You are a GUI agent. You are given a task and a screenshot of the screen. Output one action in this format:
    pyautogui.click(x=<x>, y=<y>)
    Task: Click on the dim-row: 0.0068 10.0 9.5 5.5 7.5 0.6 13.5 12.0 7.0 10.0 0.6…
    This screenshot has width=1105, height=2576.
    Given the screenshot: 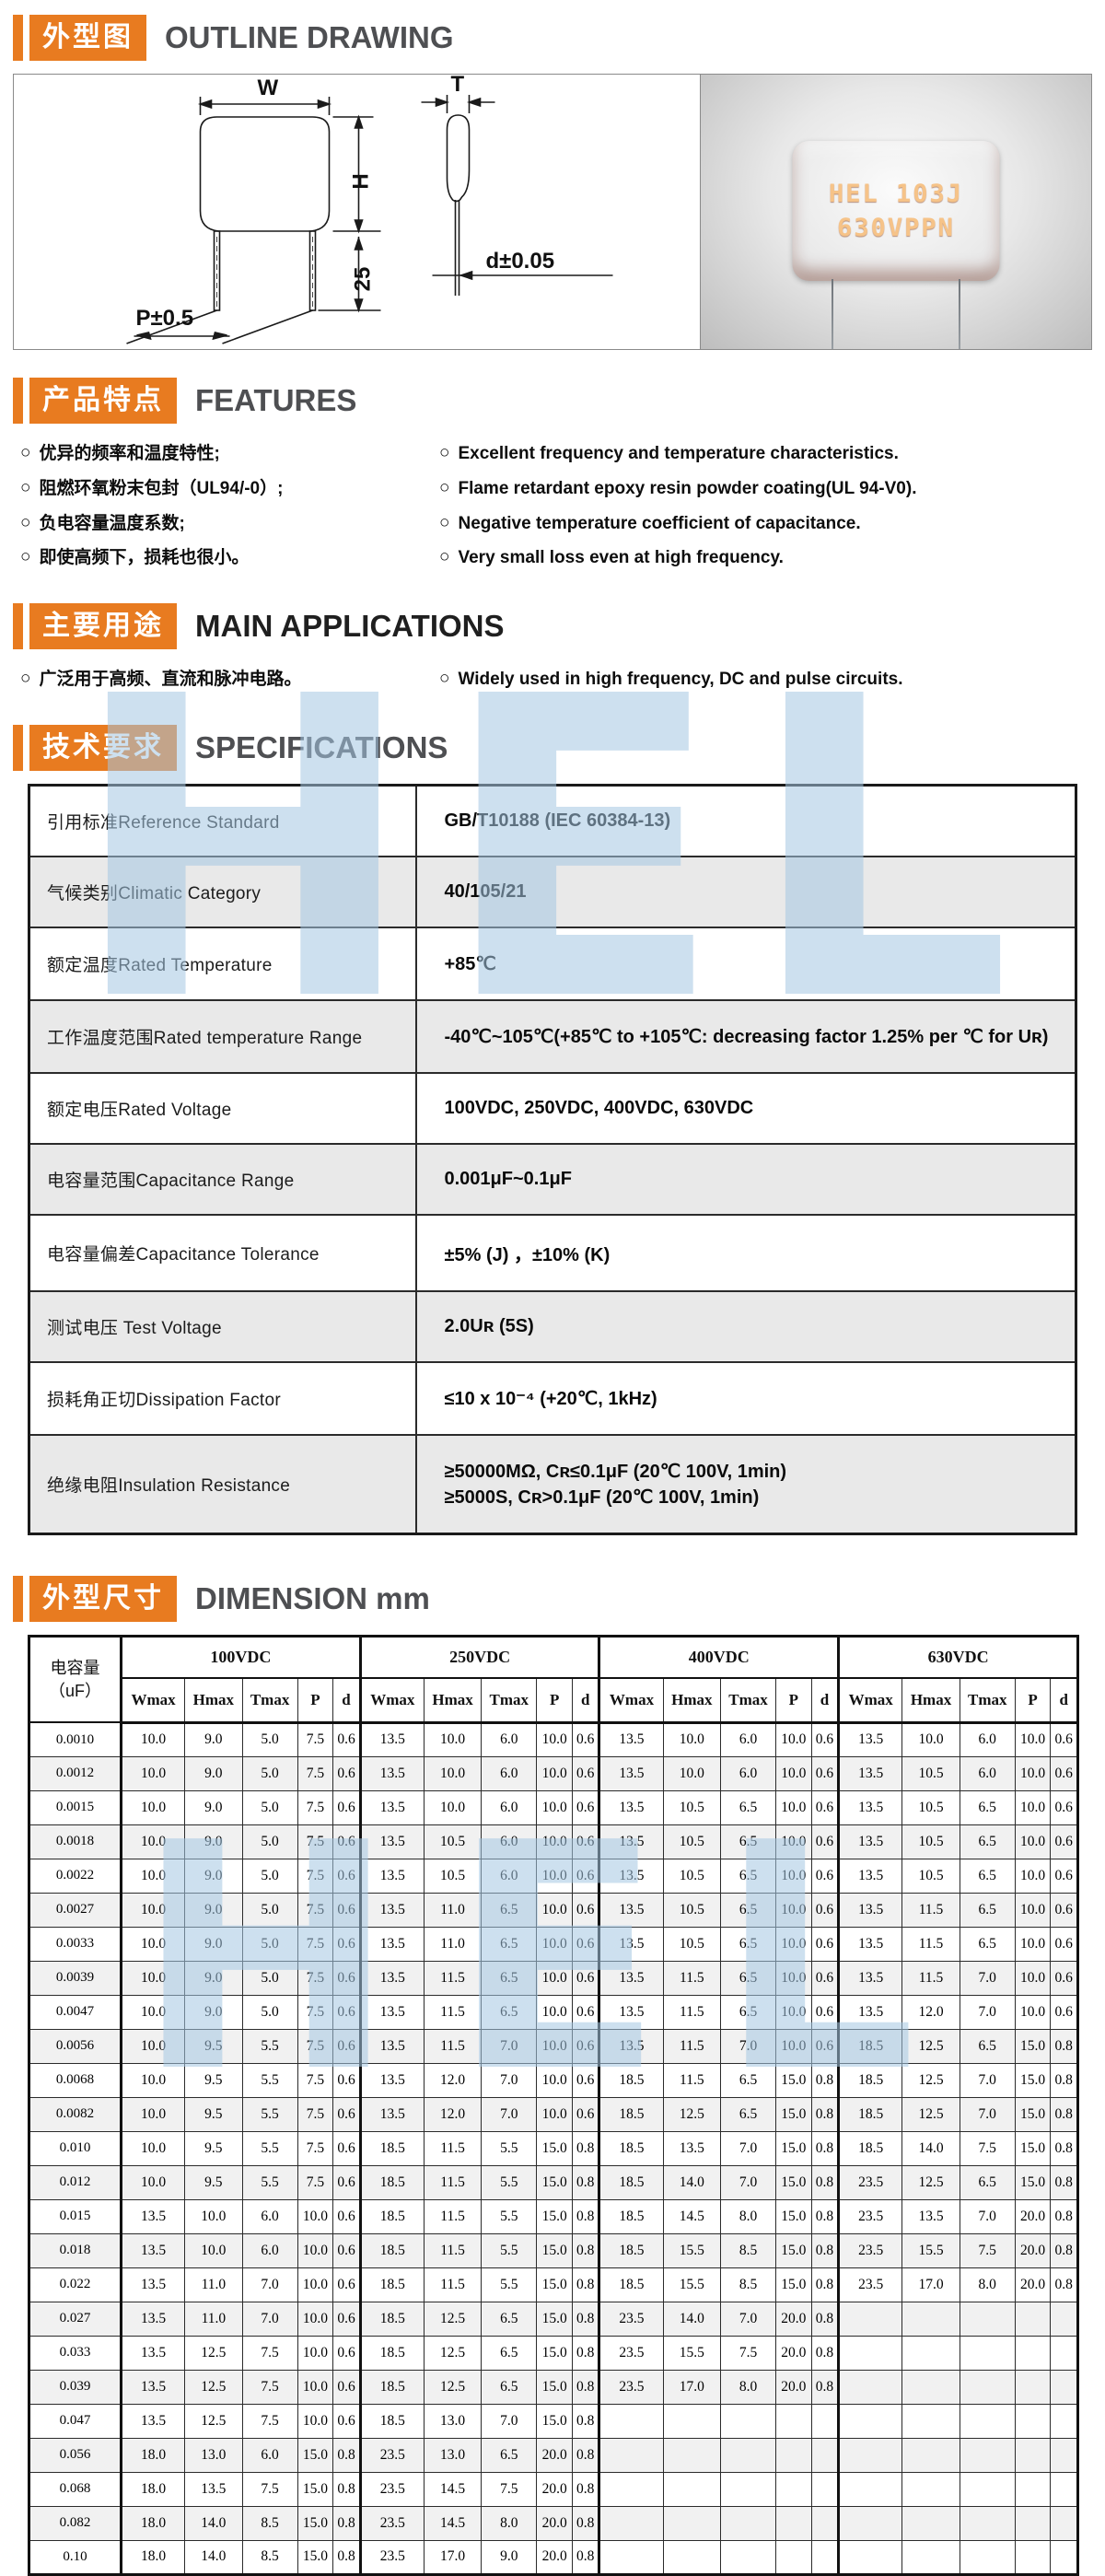 What is the action you would take?
    pyautogui.click(x=553, y=2080)
    